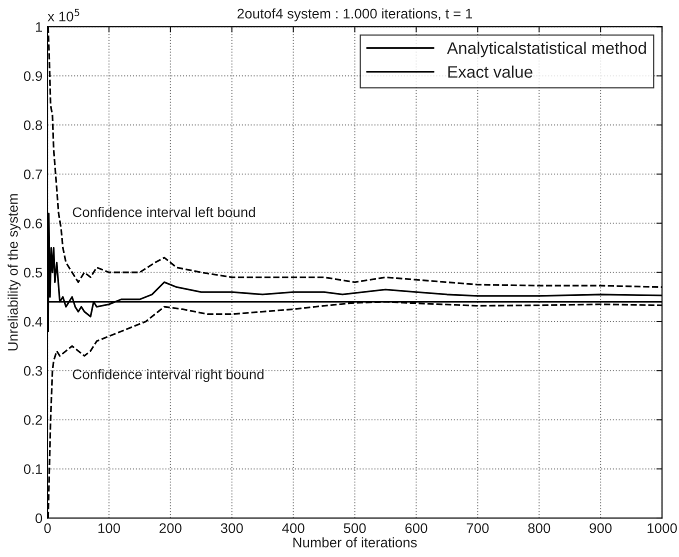 The height and width of the screenshot is (557, 679). Describe the element at coordinates (231, 528) in the screenshot. I see `x-tick-label: 300` at that location.